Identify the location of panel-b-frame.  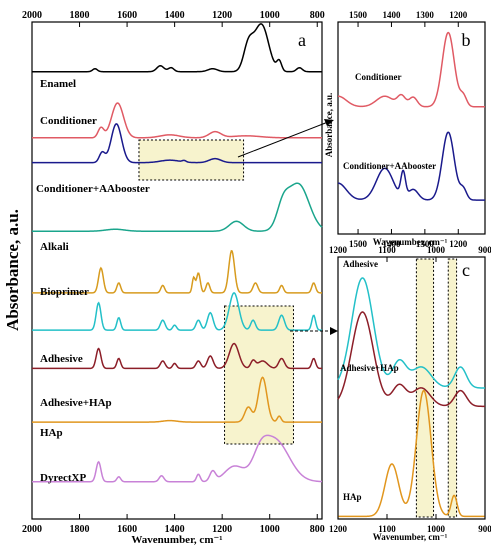
(411, 128).